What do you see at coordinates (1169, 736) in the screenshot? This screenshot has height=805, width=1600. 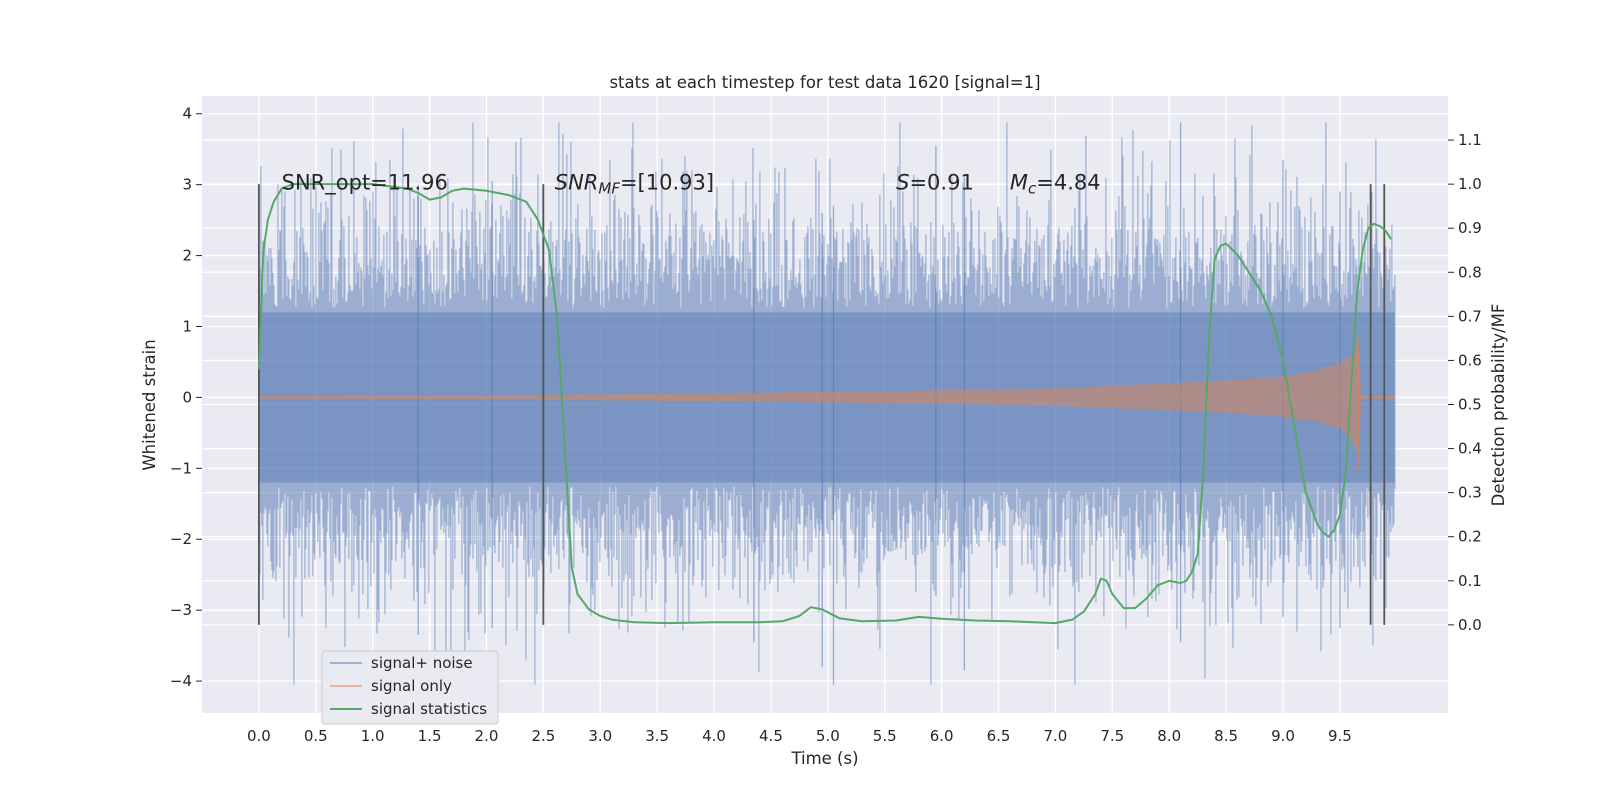 I see `x-tick-label: 8.0` at bounding box center [1169, 736].